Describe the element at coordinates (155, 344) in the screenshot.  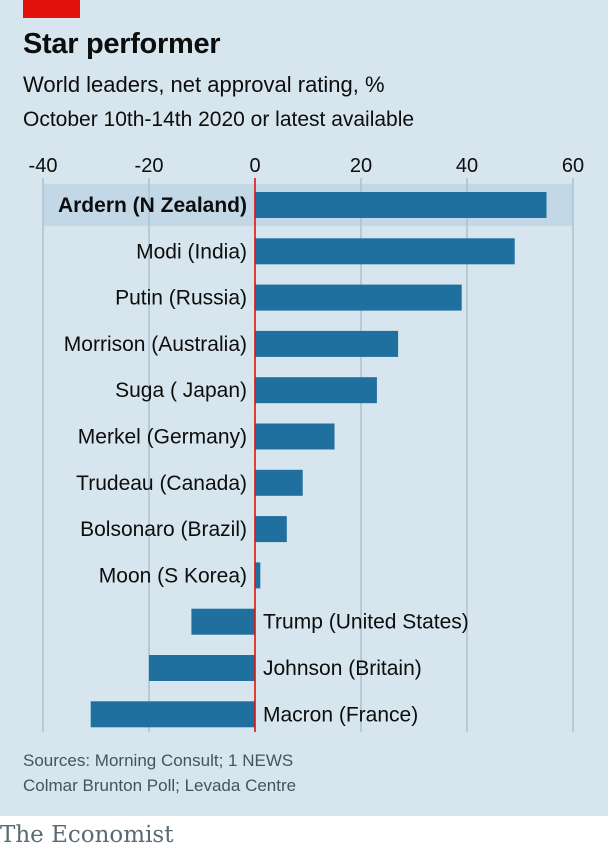
I see `category-label: Morrison (Australia)` at that location.